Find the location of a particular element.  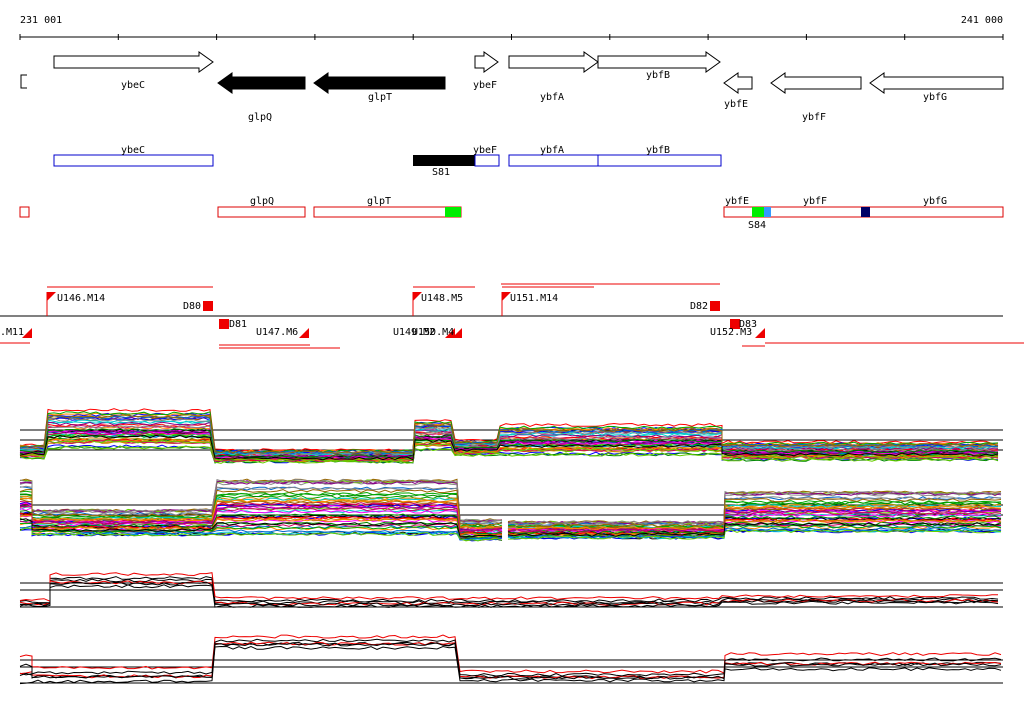

feature-label: ybeC is located at coordinates (133, 150).